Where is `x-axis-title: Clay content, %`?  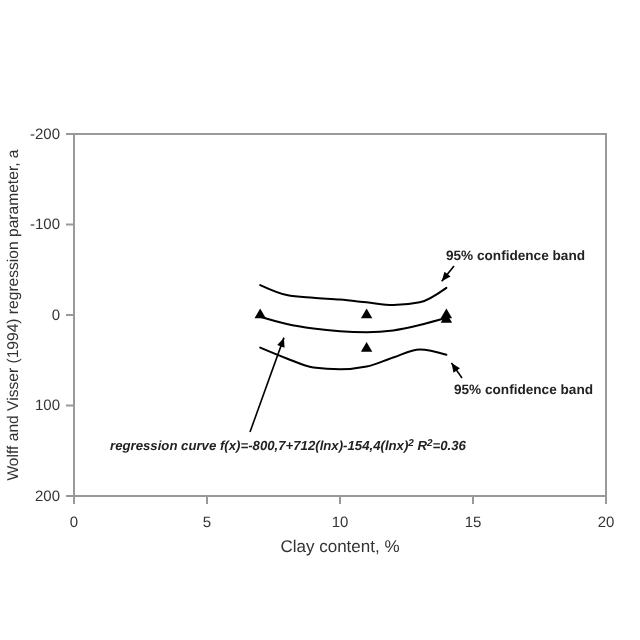 x-axis-title: Clay content, % is located at coordinates (340, 546).